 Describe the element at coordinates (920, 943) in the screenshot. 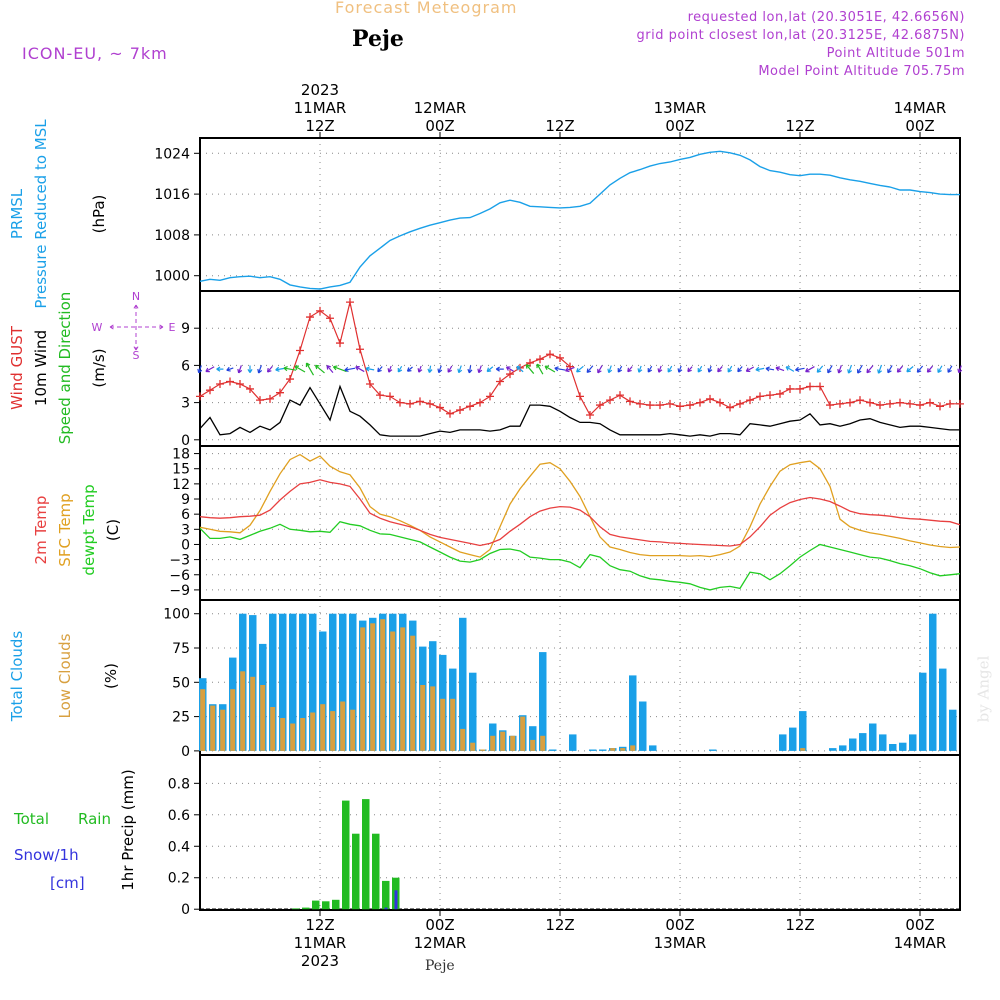

I see `bottom-axis-label: 14MAR` at that location.